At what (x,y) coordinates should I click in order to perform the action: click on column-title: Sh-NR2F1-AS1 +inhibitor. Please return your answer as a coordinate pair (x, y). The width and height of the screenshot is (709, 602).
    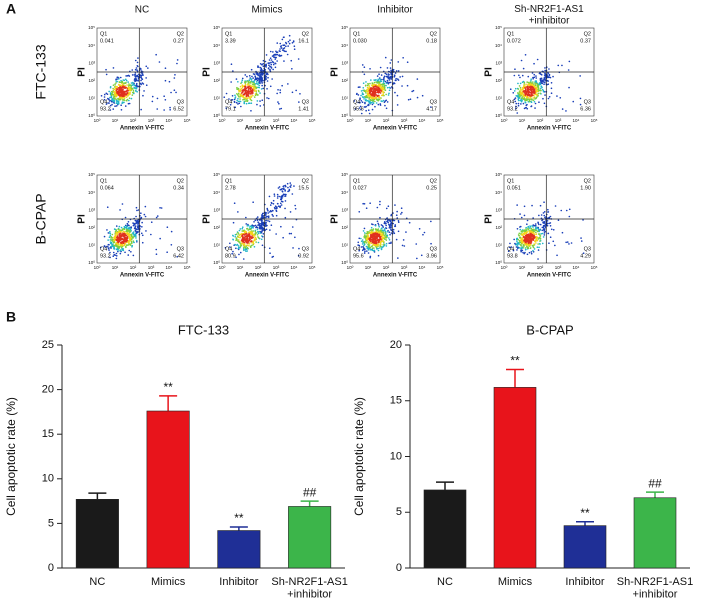
    Looking at the image, I should click on (549, 15).